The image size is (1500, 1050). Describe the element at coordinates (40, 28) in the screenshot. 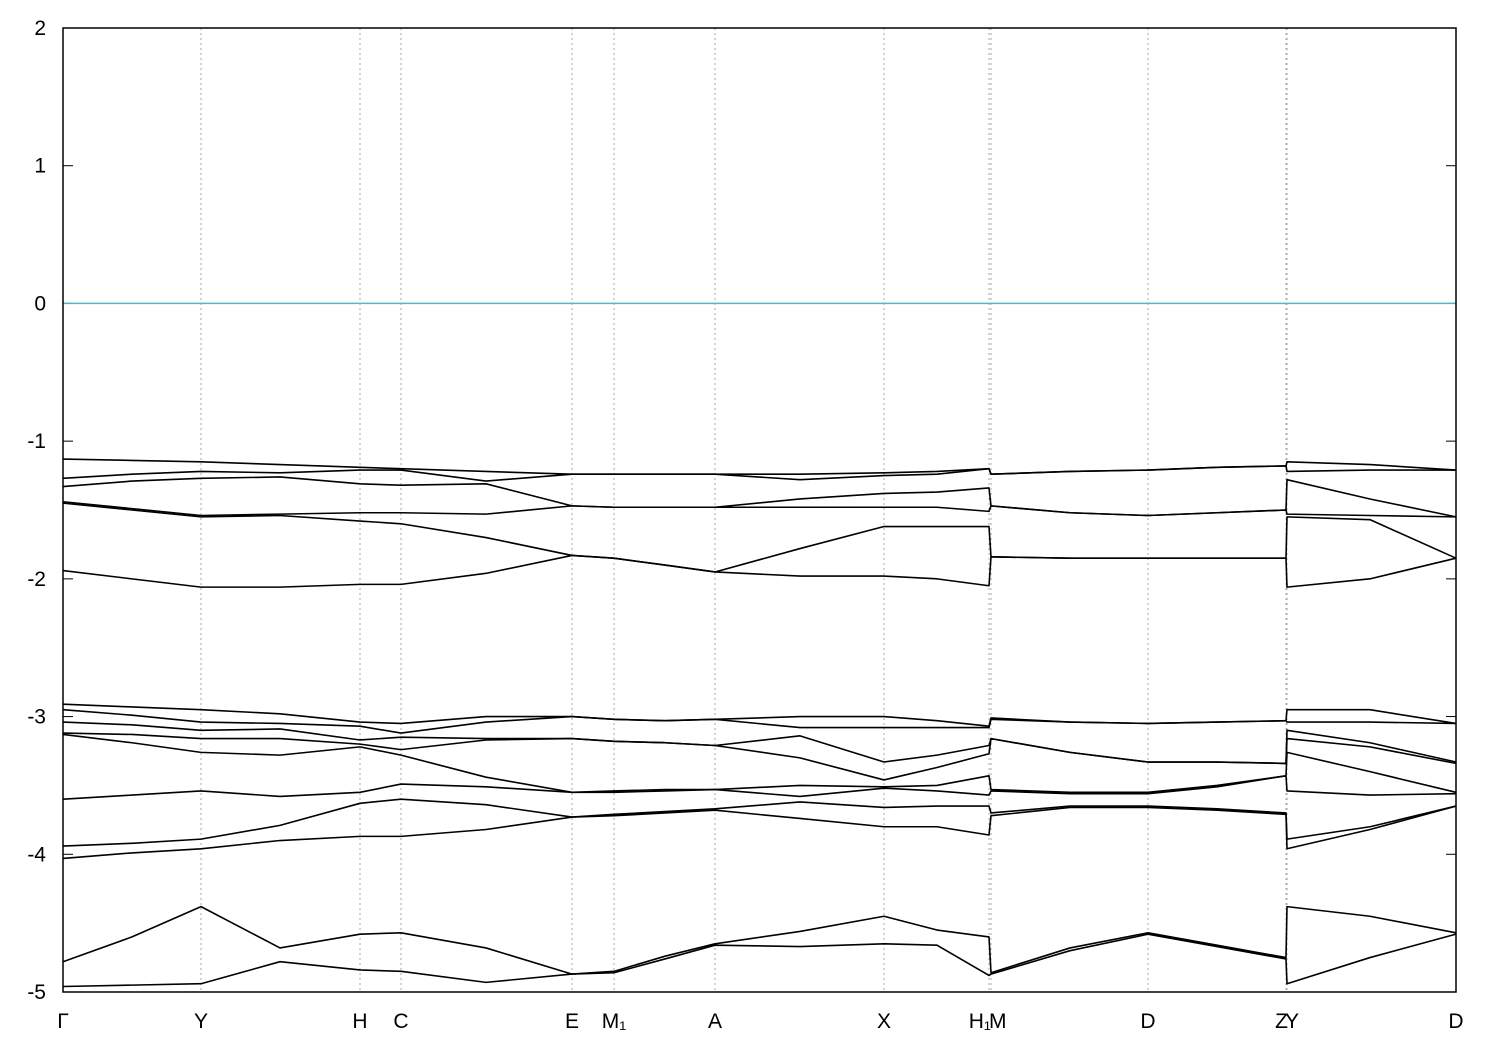

I see `y-tick-label: 2` at that location.